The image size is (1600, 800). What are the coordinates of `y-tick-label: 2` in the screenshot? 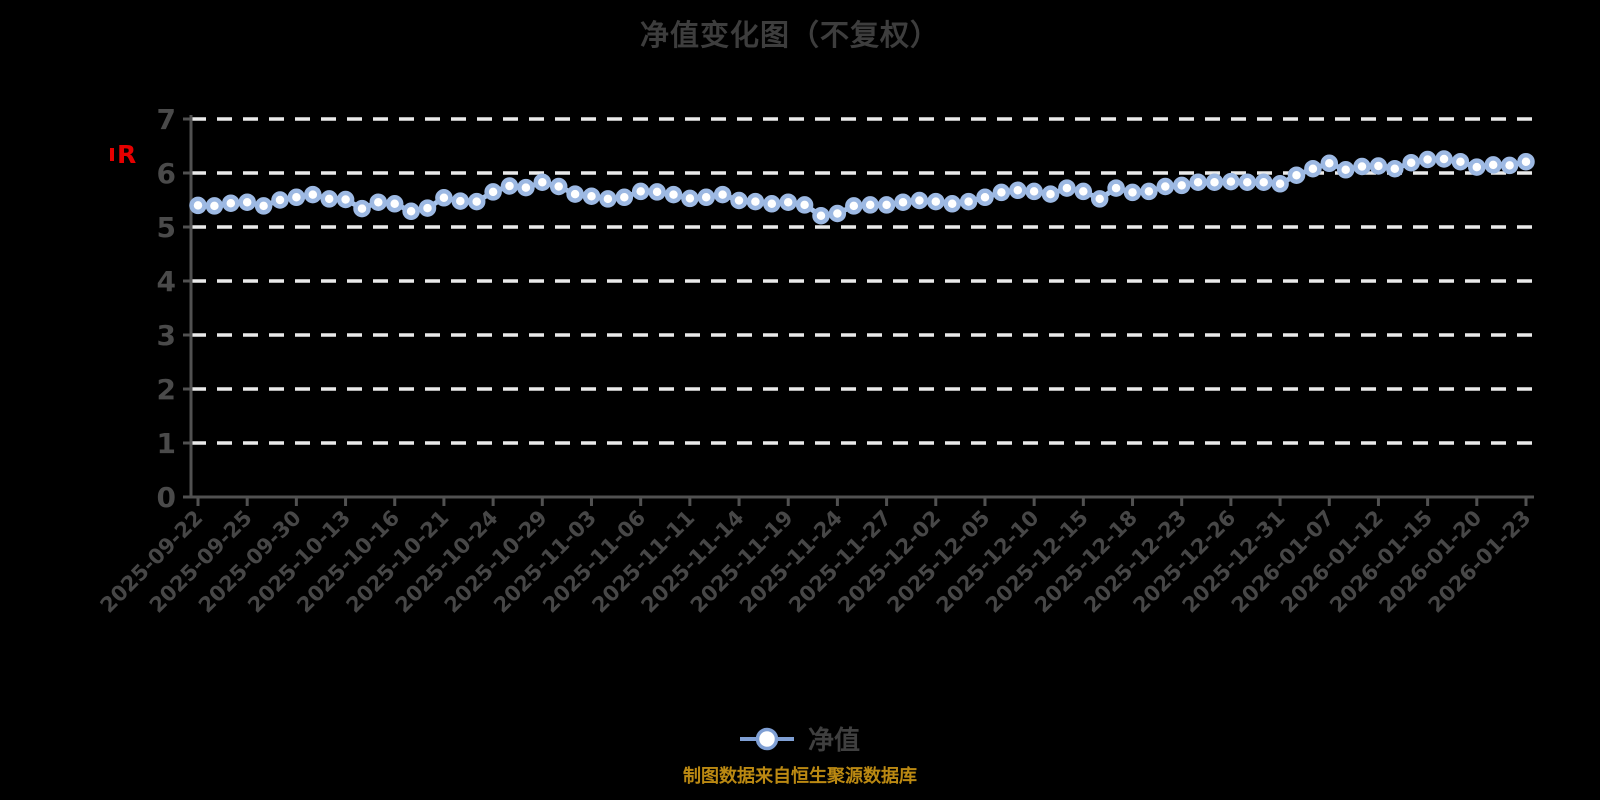 It's located at (166, 389).